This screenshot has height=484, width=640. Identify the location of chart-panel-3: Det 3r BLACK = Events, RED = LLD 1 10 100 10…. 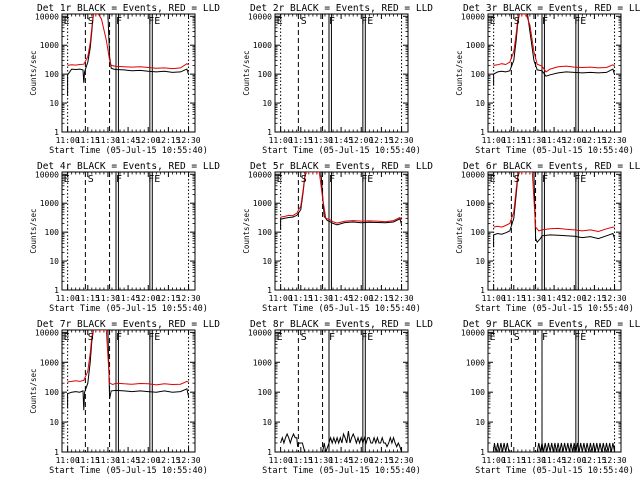
(547, 79).